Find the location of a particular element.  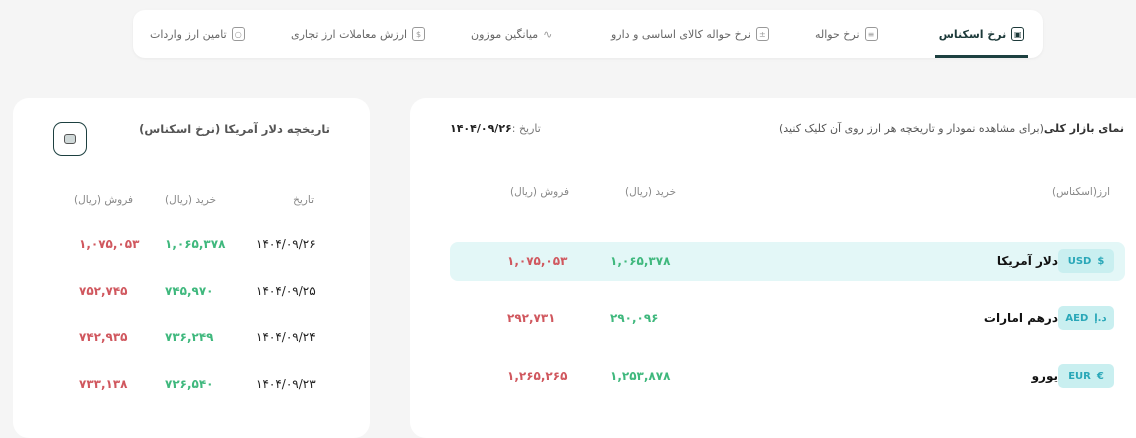

history-col-buy: خرید (ریال) is located at coordinates (191, 200).